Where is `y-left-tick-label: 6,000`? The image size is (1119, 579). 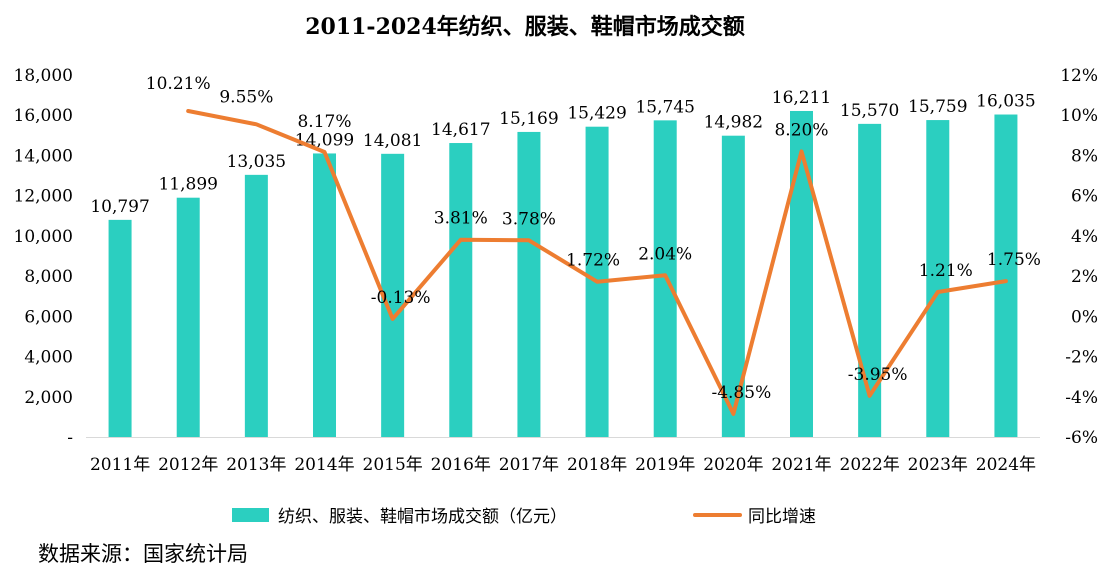
y-left-tick-label: 6,000 is located at coordinates (48, 317).